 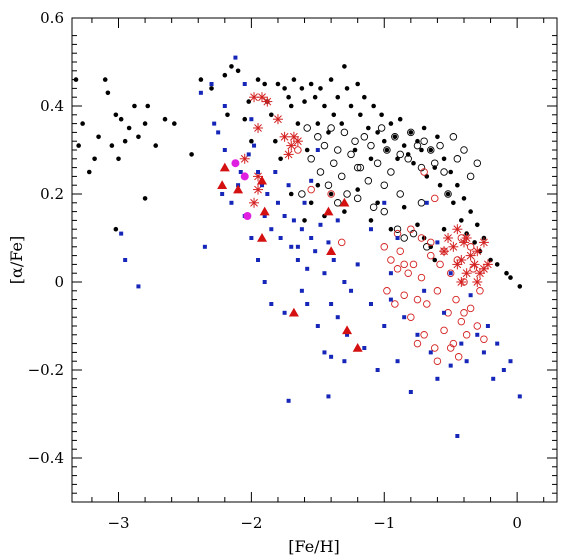 What do you see at coordinates (384, 523) in the screenshot?
I see `x-tick-label: −1` at bounding box center [384, 523].